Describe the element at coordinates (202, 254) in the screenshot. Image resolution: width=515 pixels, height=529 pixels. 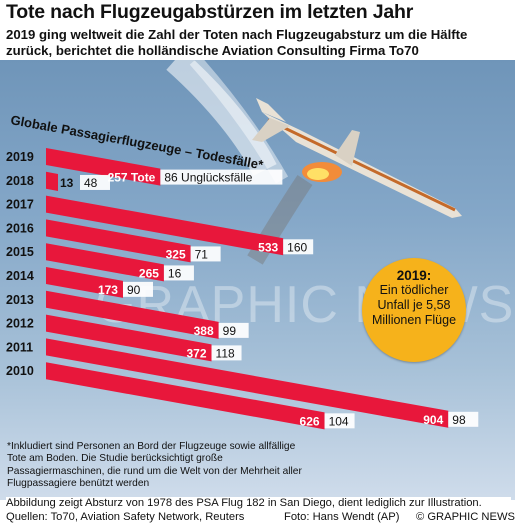
I see `accident-count-label: 71` at that location.